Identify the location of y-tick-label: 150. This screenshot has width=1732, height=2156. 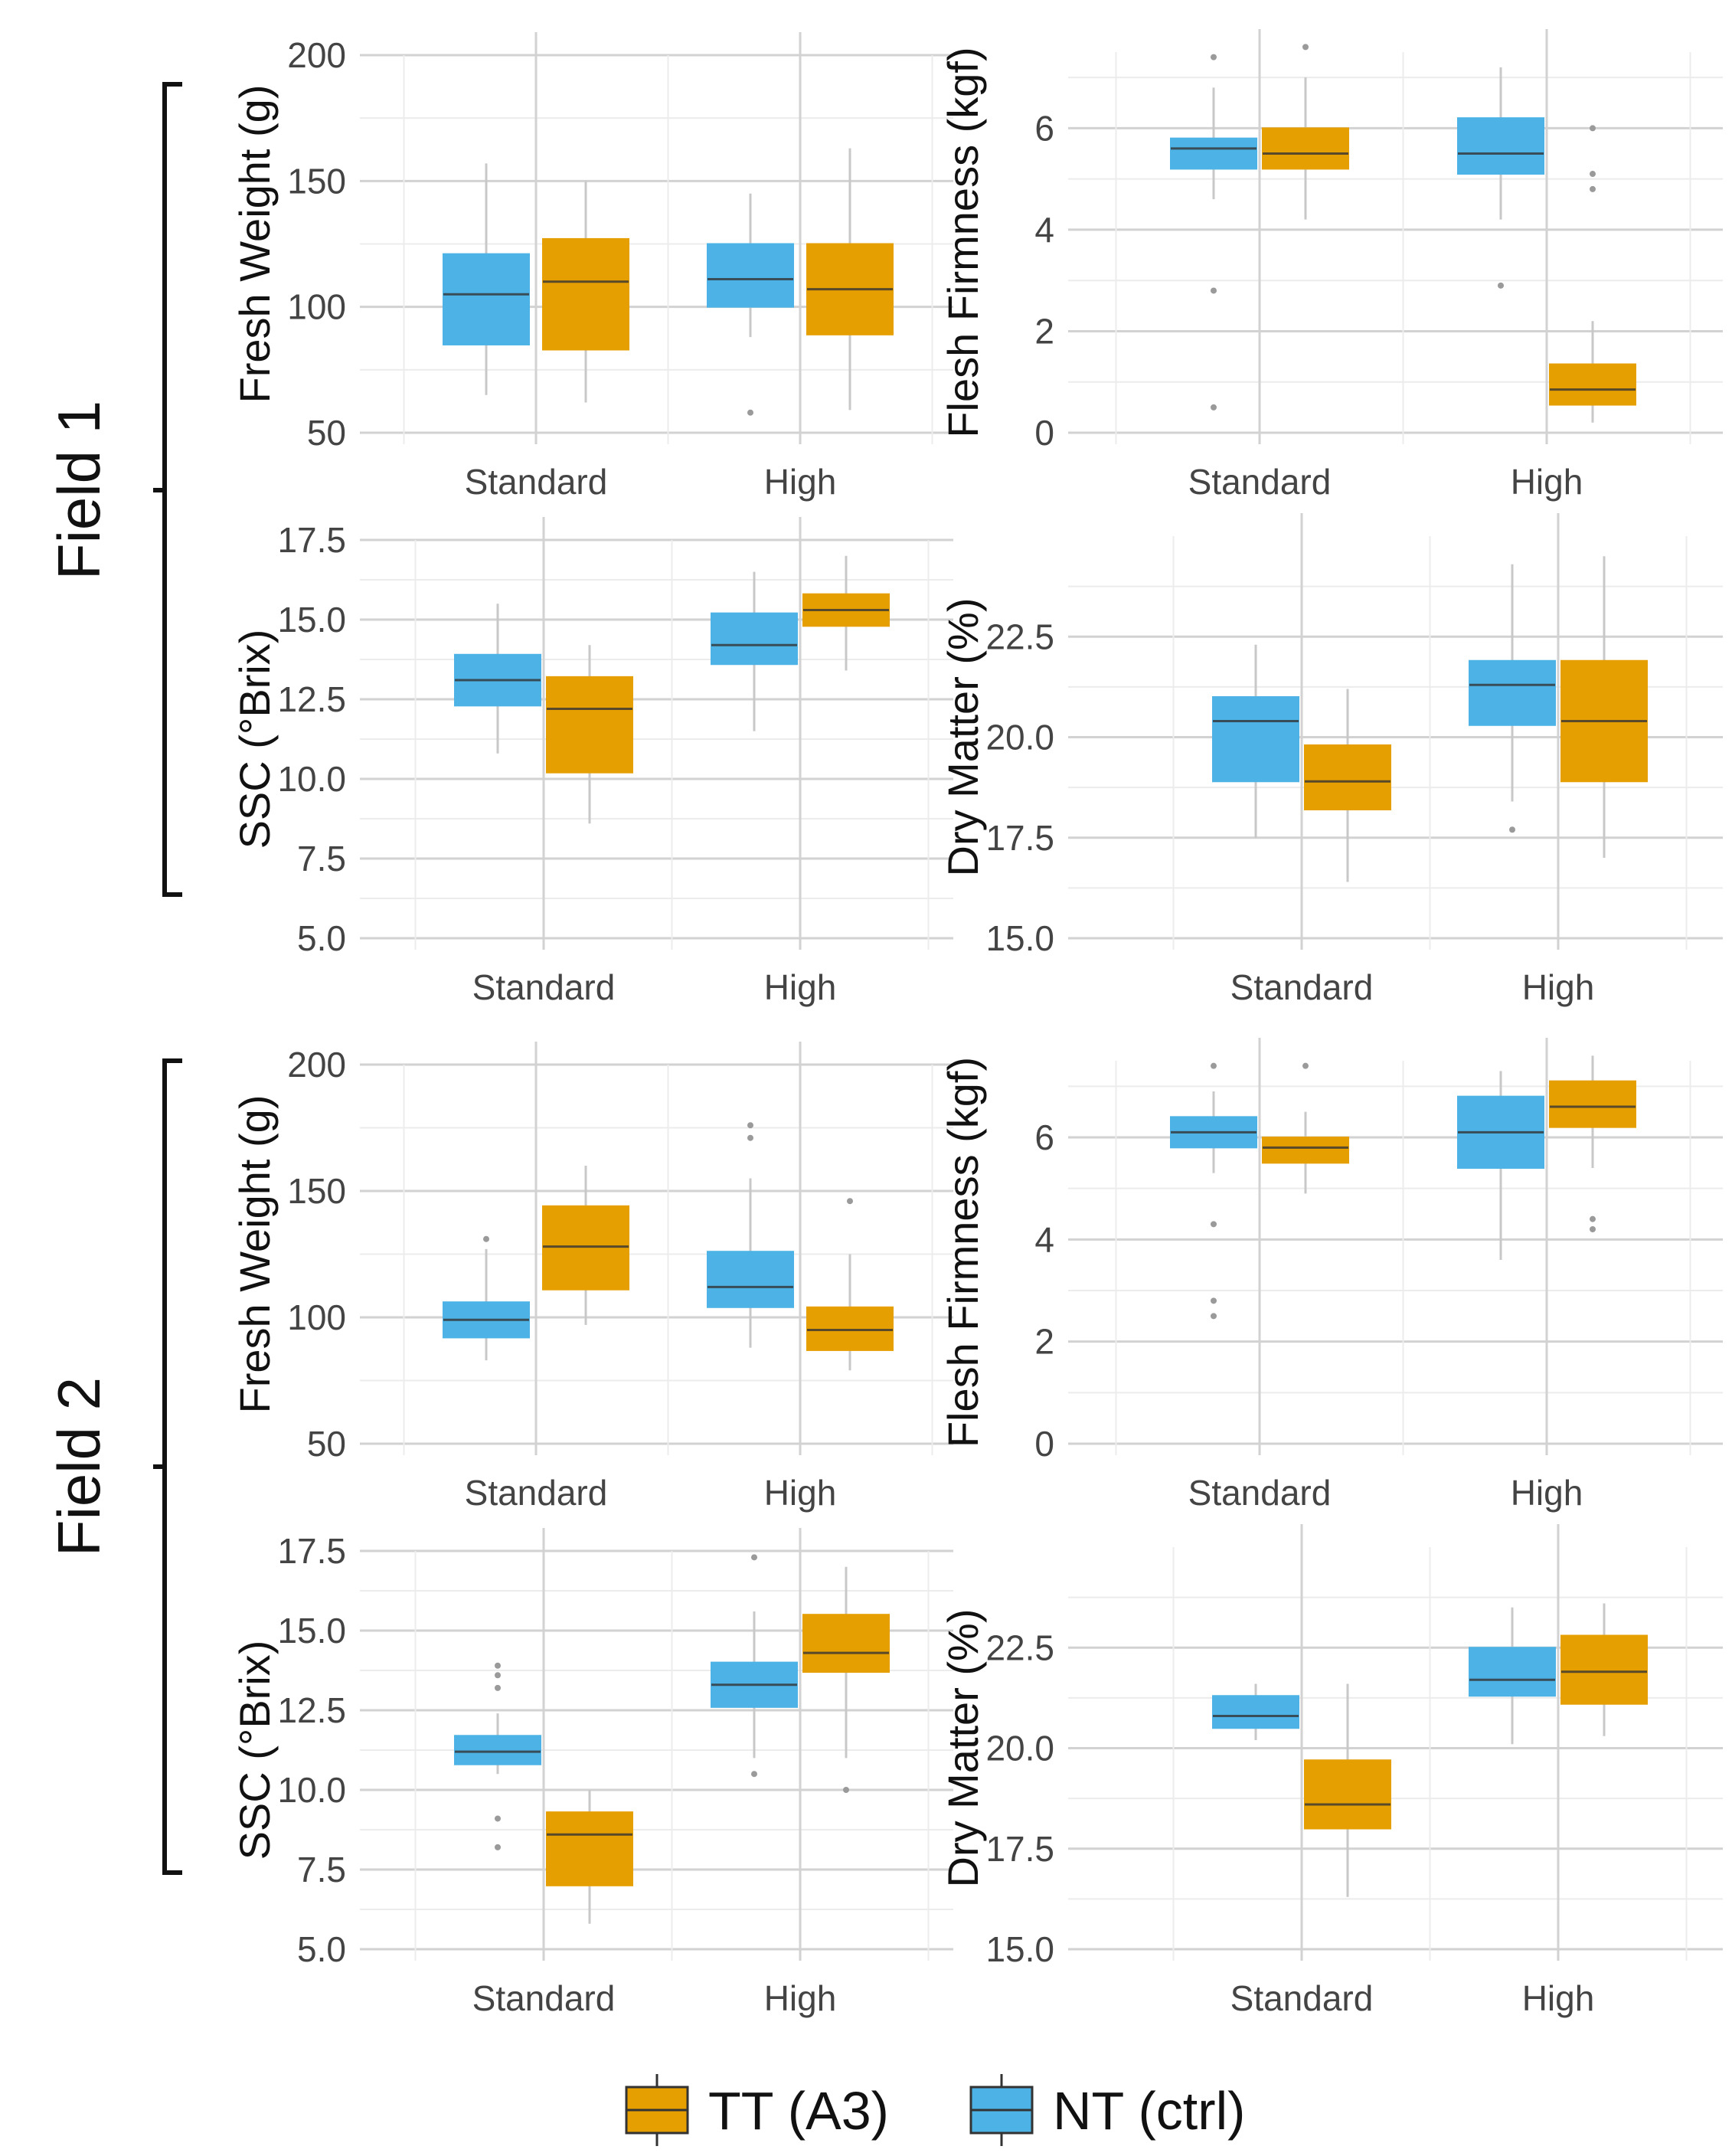
(316, 181).